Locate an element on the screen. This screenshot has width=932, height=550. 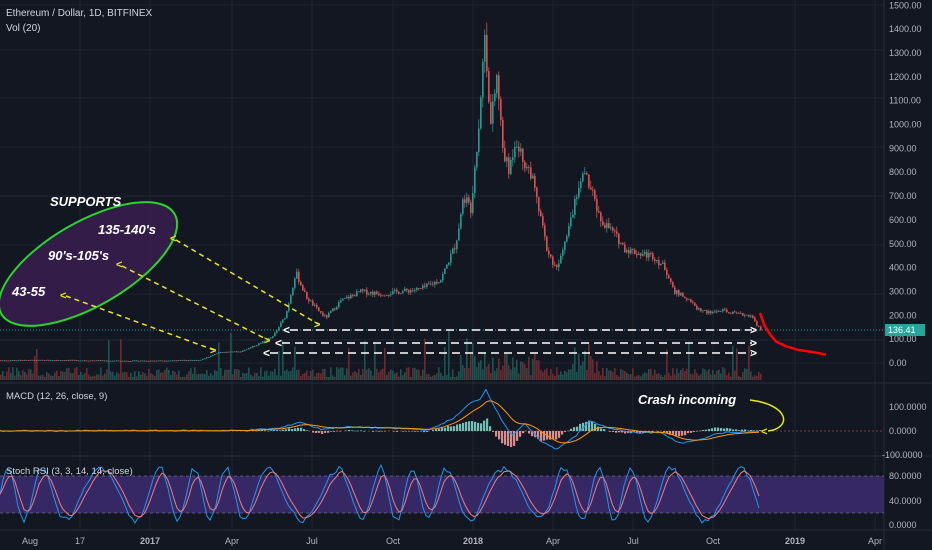
stoch-label: Stoch RSI (3, 3, 14, 14, close) is located at coordinates (69, 471).